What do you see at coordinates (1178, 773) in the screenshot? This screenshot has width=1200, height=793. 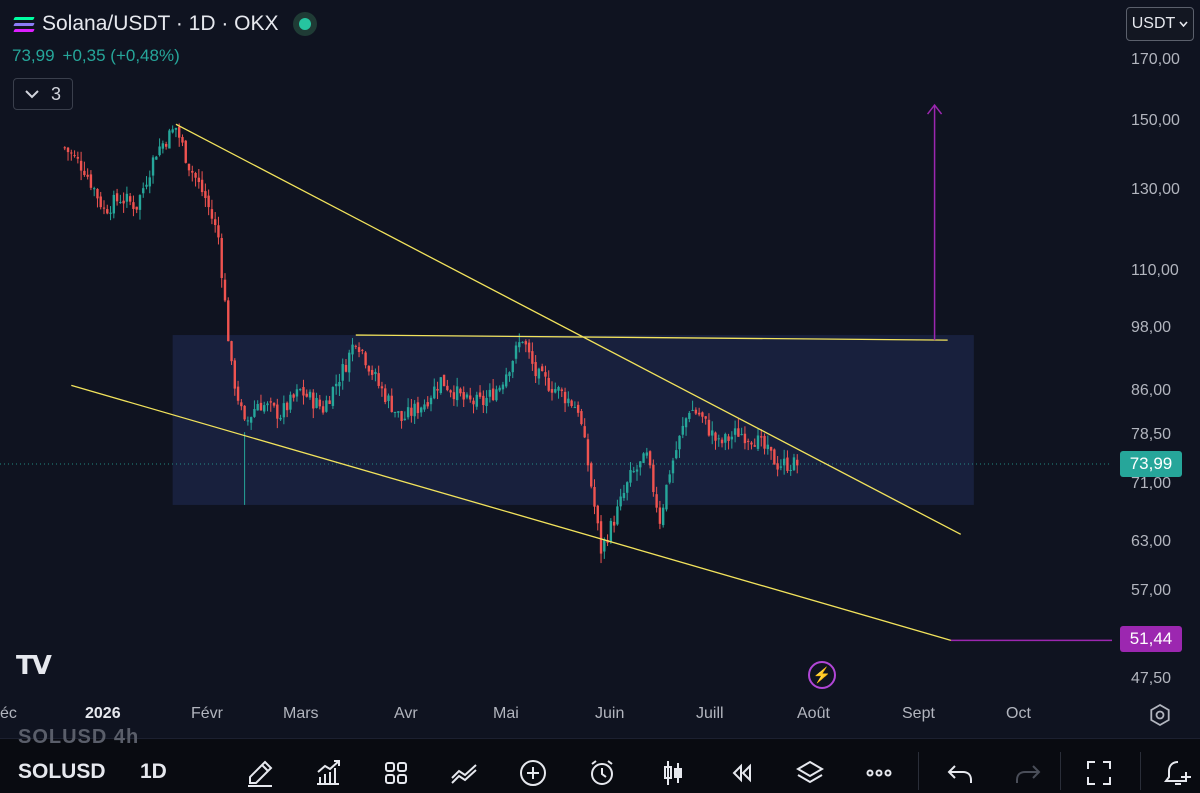 I see `add-watchlist-icon` at bounding box center [1178, 773].